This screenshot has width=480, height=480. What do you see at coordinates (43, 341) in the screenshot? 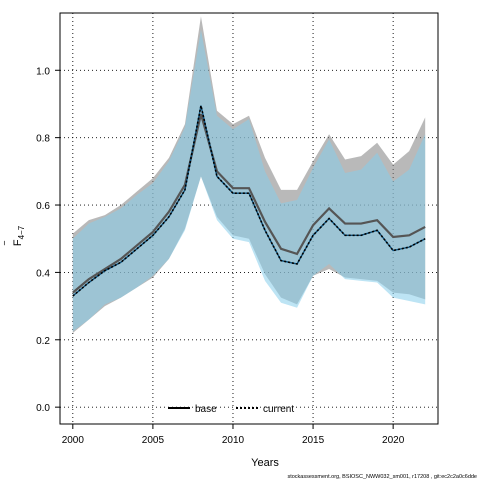
I see `y-tick-label-0.2: 0.2` at bounding box center [43, 341].